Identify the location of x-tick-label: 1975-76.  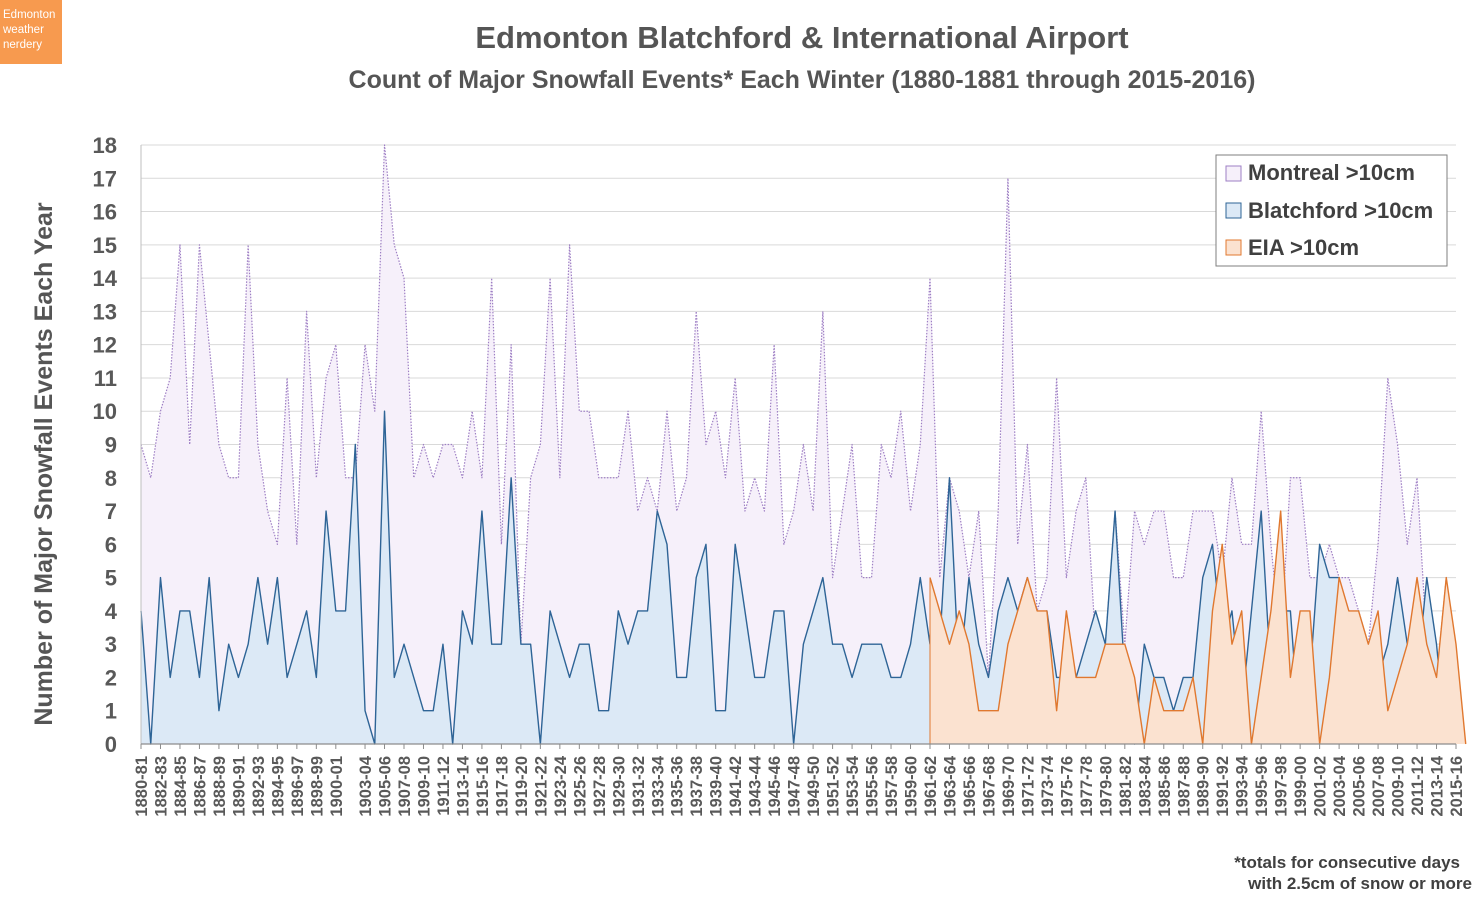
(1067, 786).